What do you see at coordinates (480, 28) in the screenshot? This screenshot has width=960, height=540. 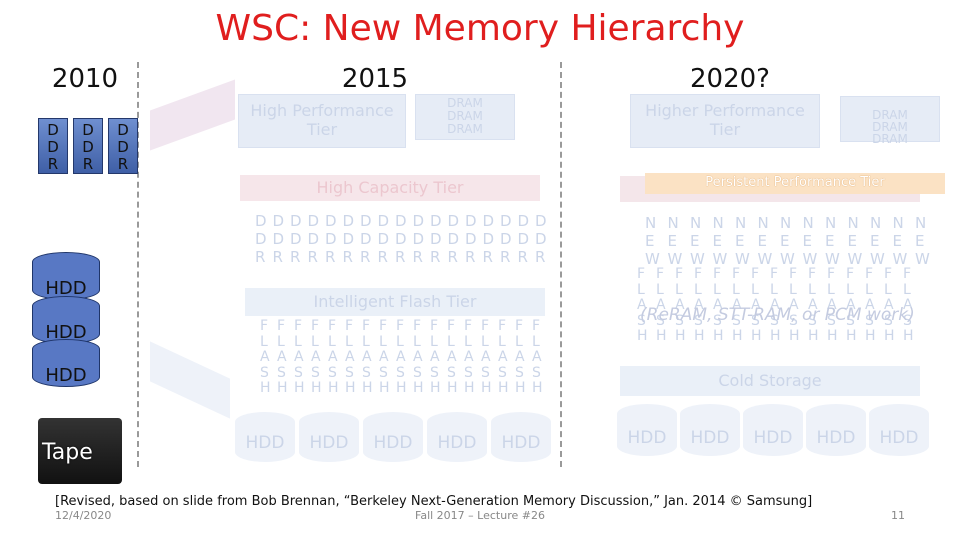 I see `title: WSC: New Memory Hierarchy` at bounding box center [480, 28].